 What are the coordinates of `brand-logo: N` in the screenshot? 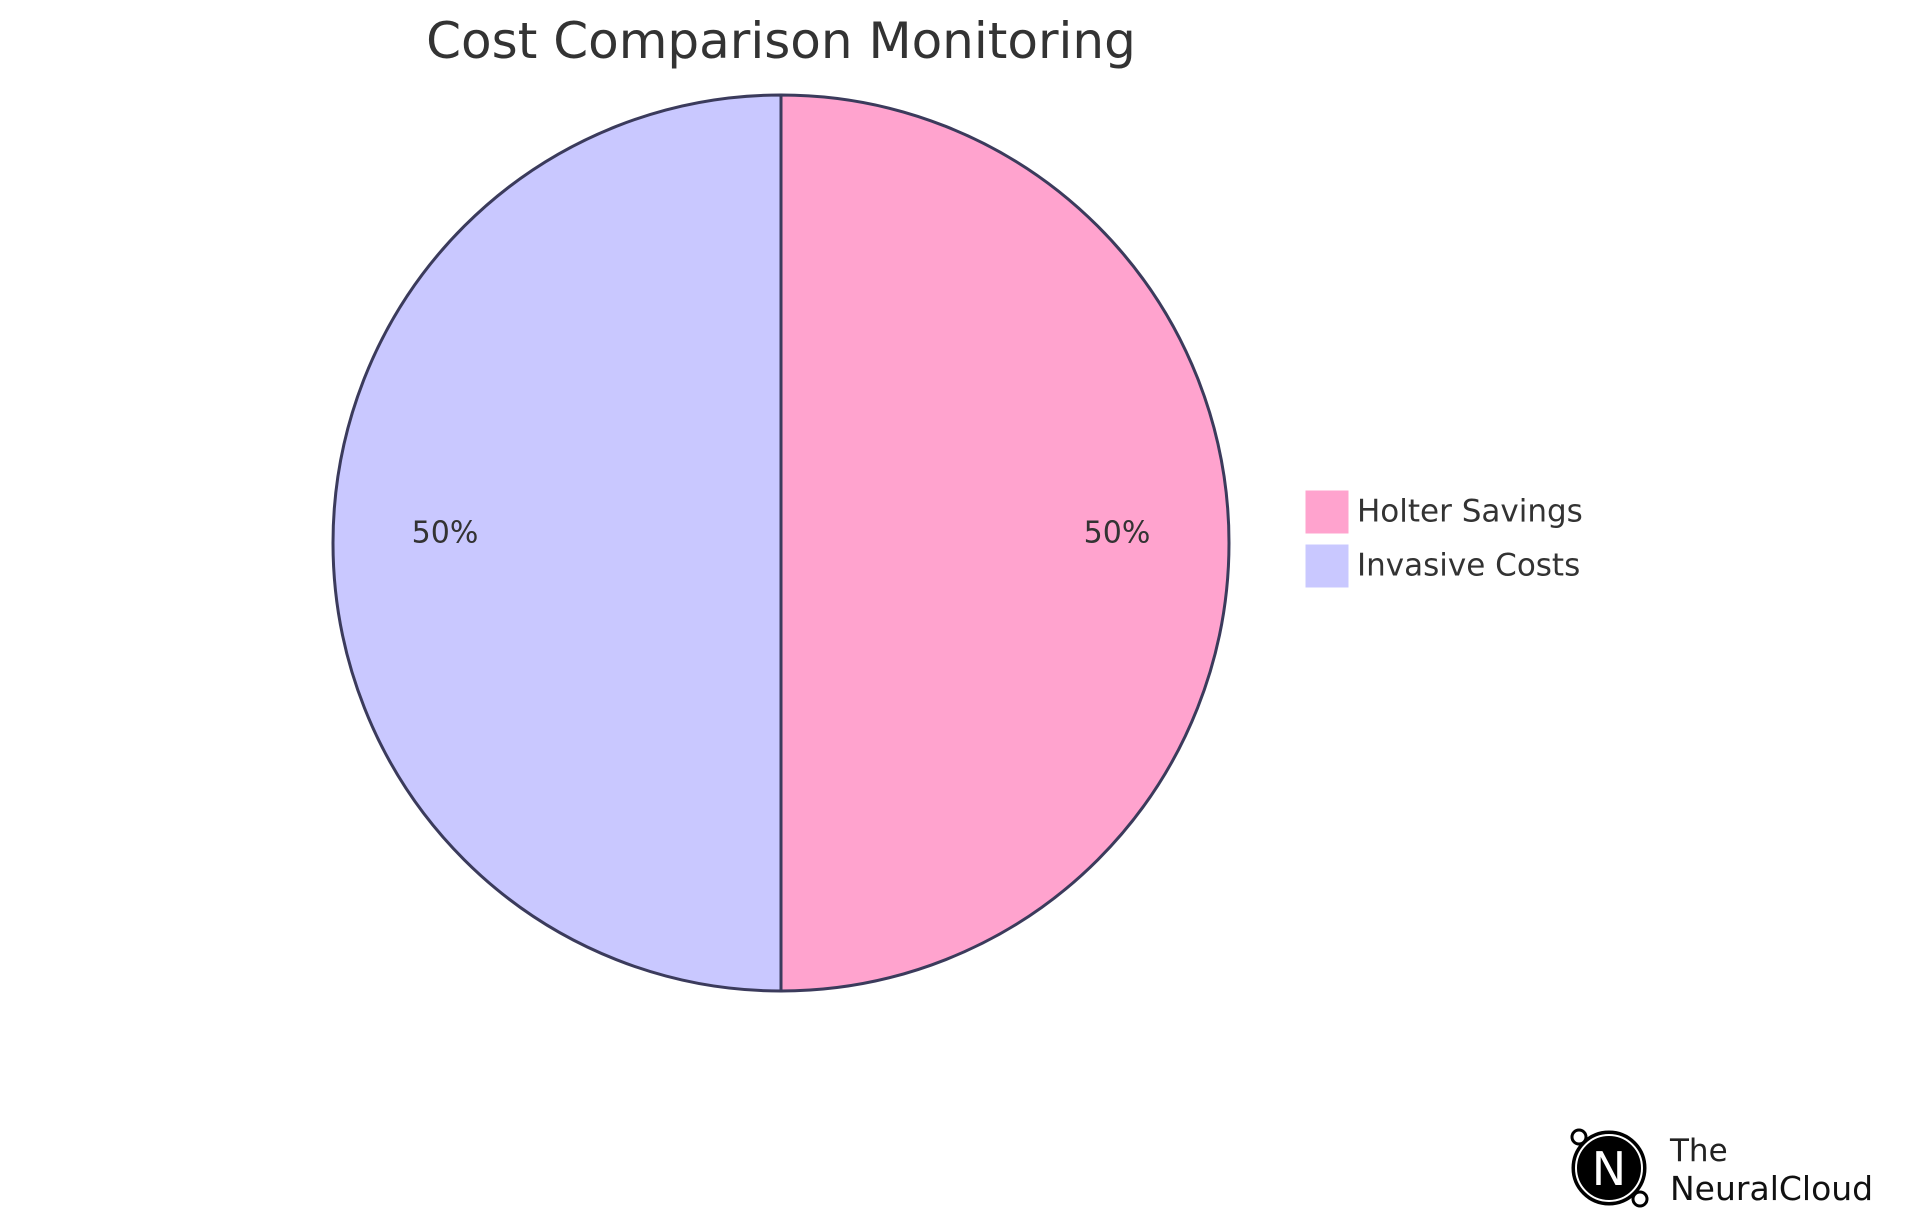 It's located at (1609, 1168).